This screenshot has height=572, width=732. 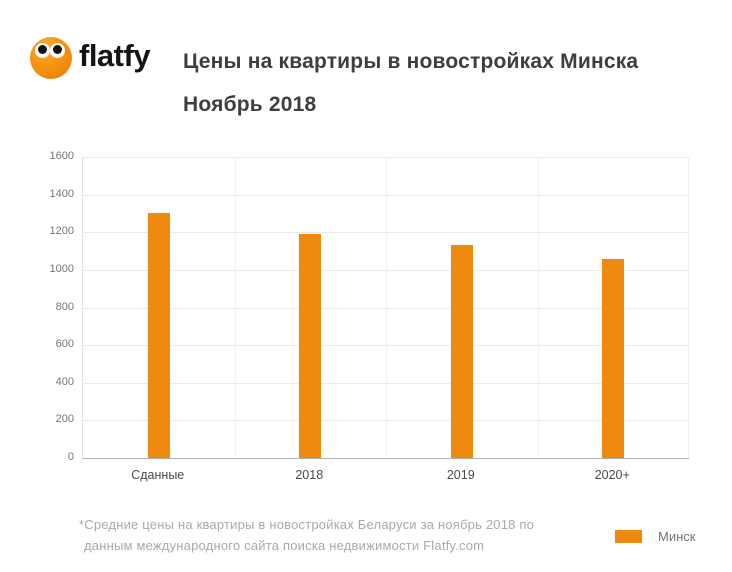 What do you see at coordinates (309, 475) in the screenshot?
I see `x-tick-label: 2018` at bounding box center [309, 475].